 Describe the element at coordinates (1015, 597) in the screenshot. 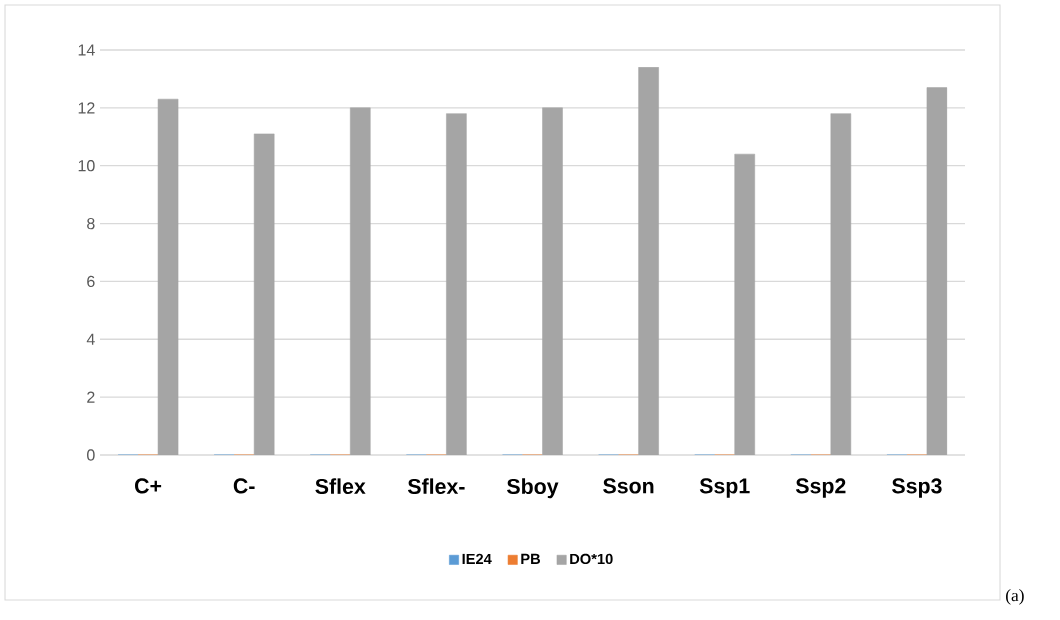

I see `text: (a)` at that location.